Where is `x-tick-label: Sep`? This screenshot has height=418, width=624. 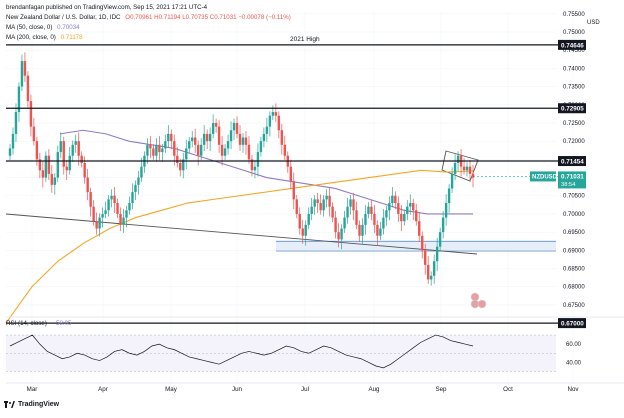 x-tick-label: Sep is located at coordinates (441, 389).